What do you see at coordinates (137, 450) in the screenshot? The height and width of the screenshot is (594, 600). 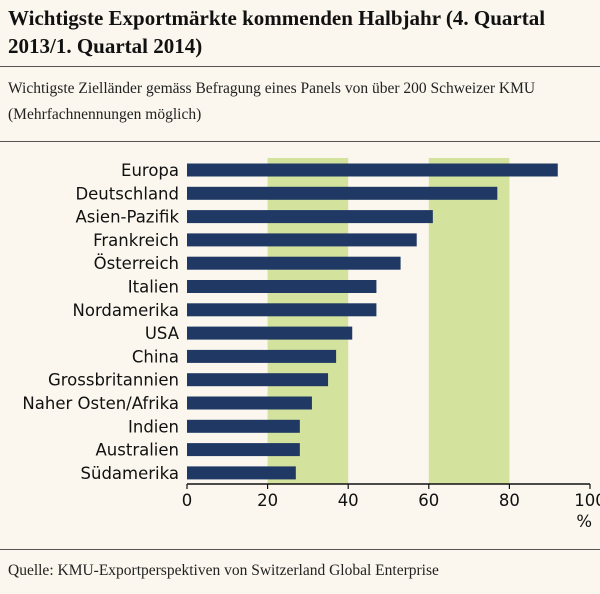 I see `category-label: Australien` at bounding box center [137, 450].